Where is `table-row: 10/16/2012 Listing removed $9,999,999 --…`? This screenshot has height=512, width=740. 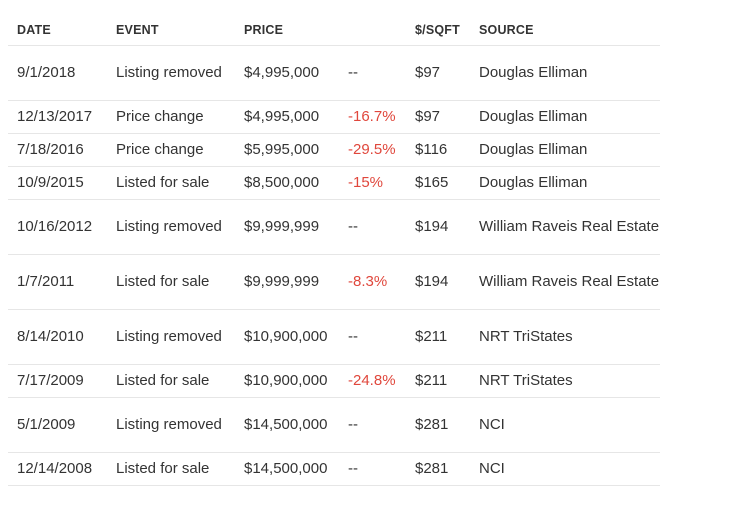
table-row: 10/16/2012 Listing removed $9,999,999 --… is located at coordinates (334, 227).